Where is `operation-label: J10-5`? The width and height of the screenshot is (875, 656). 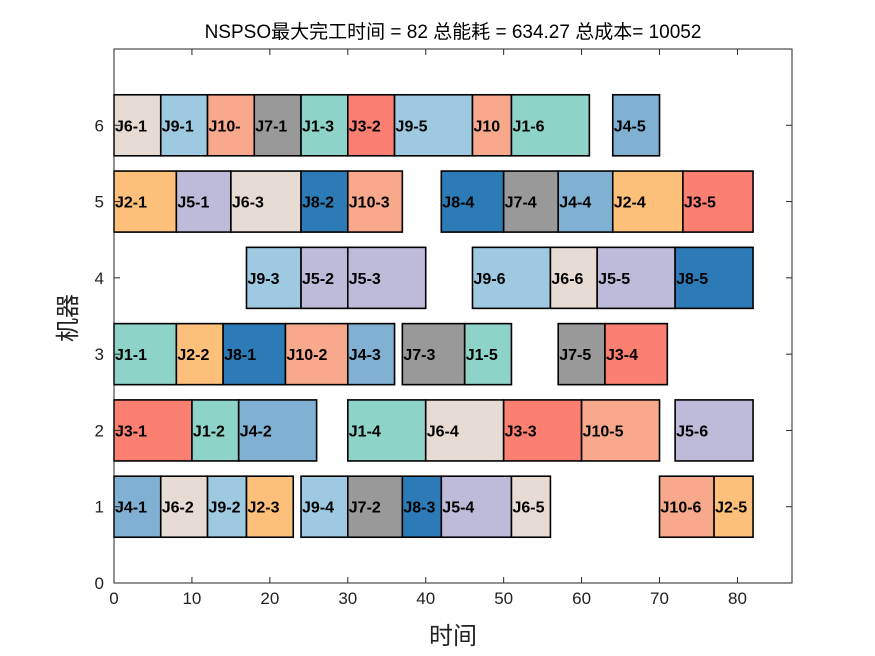 operation-label: J10-5 is located at coordinates (603, 431).